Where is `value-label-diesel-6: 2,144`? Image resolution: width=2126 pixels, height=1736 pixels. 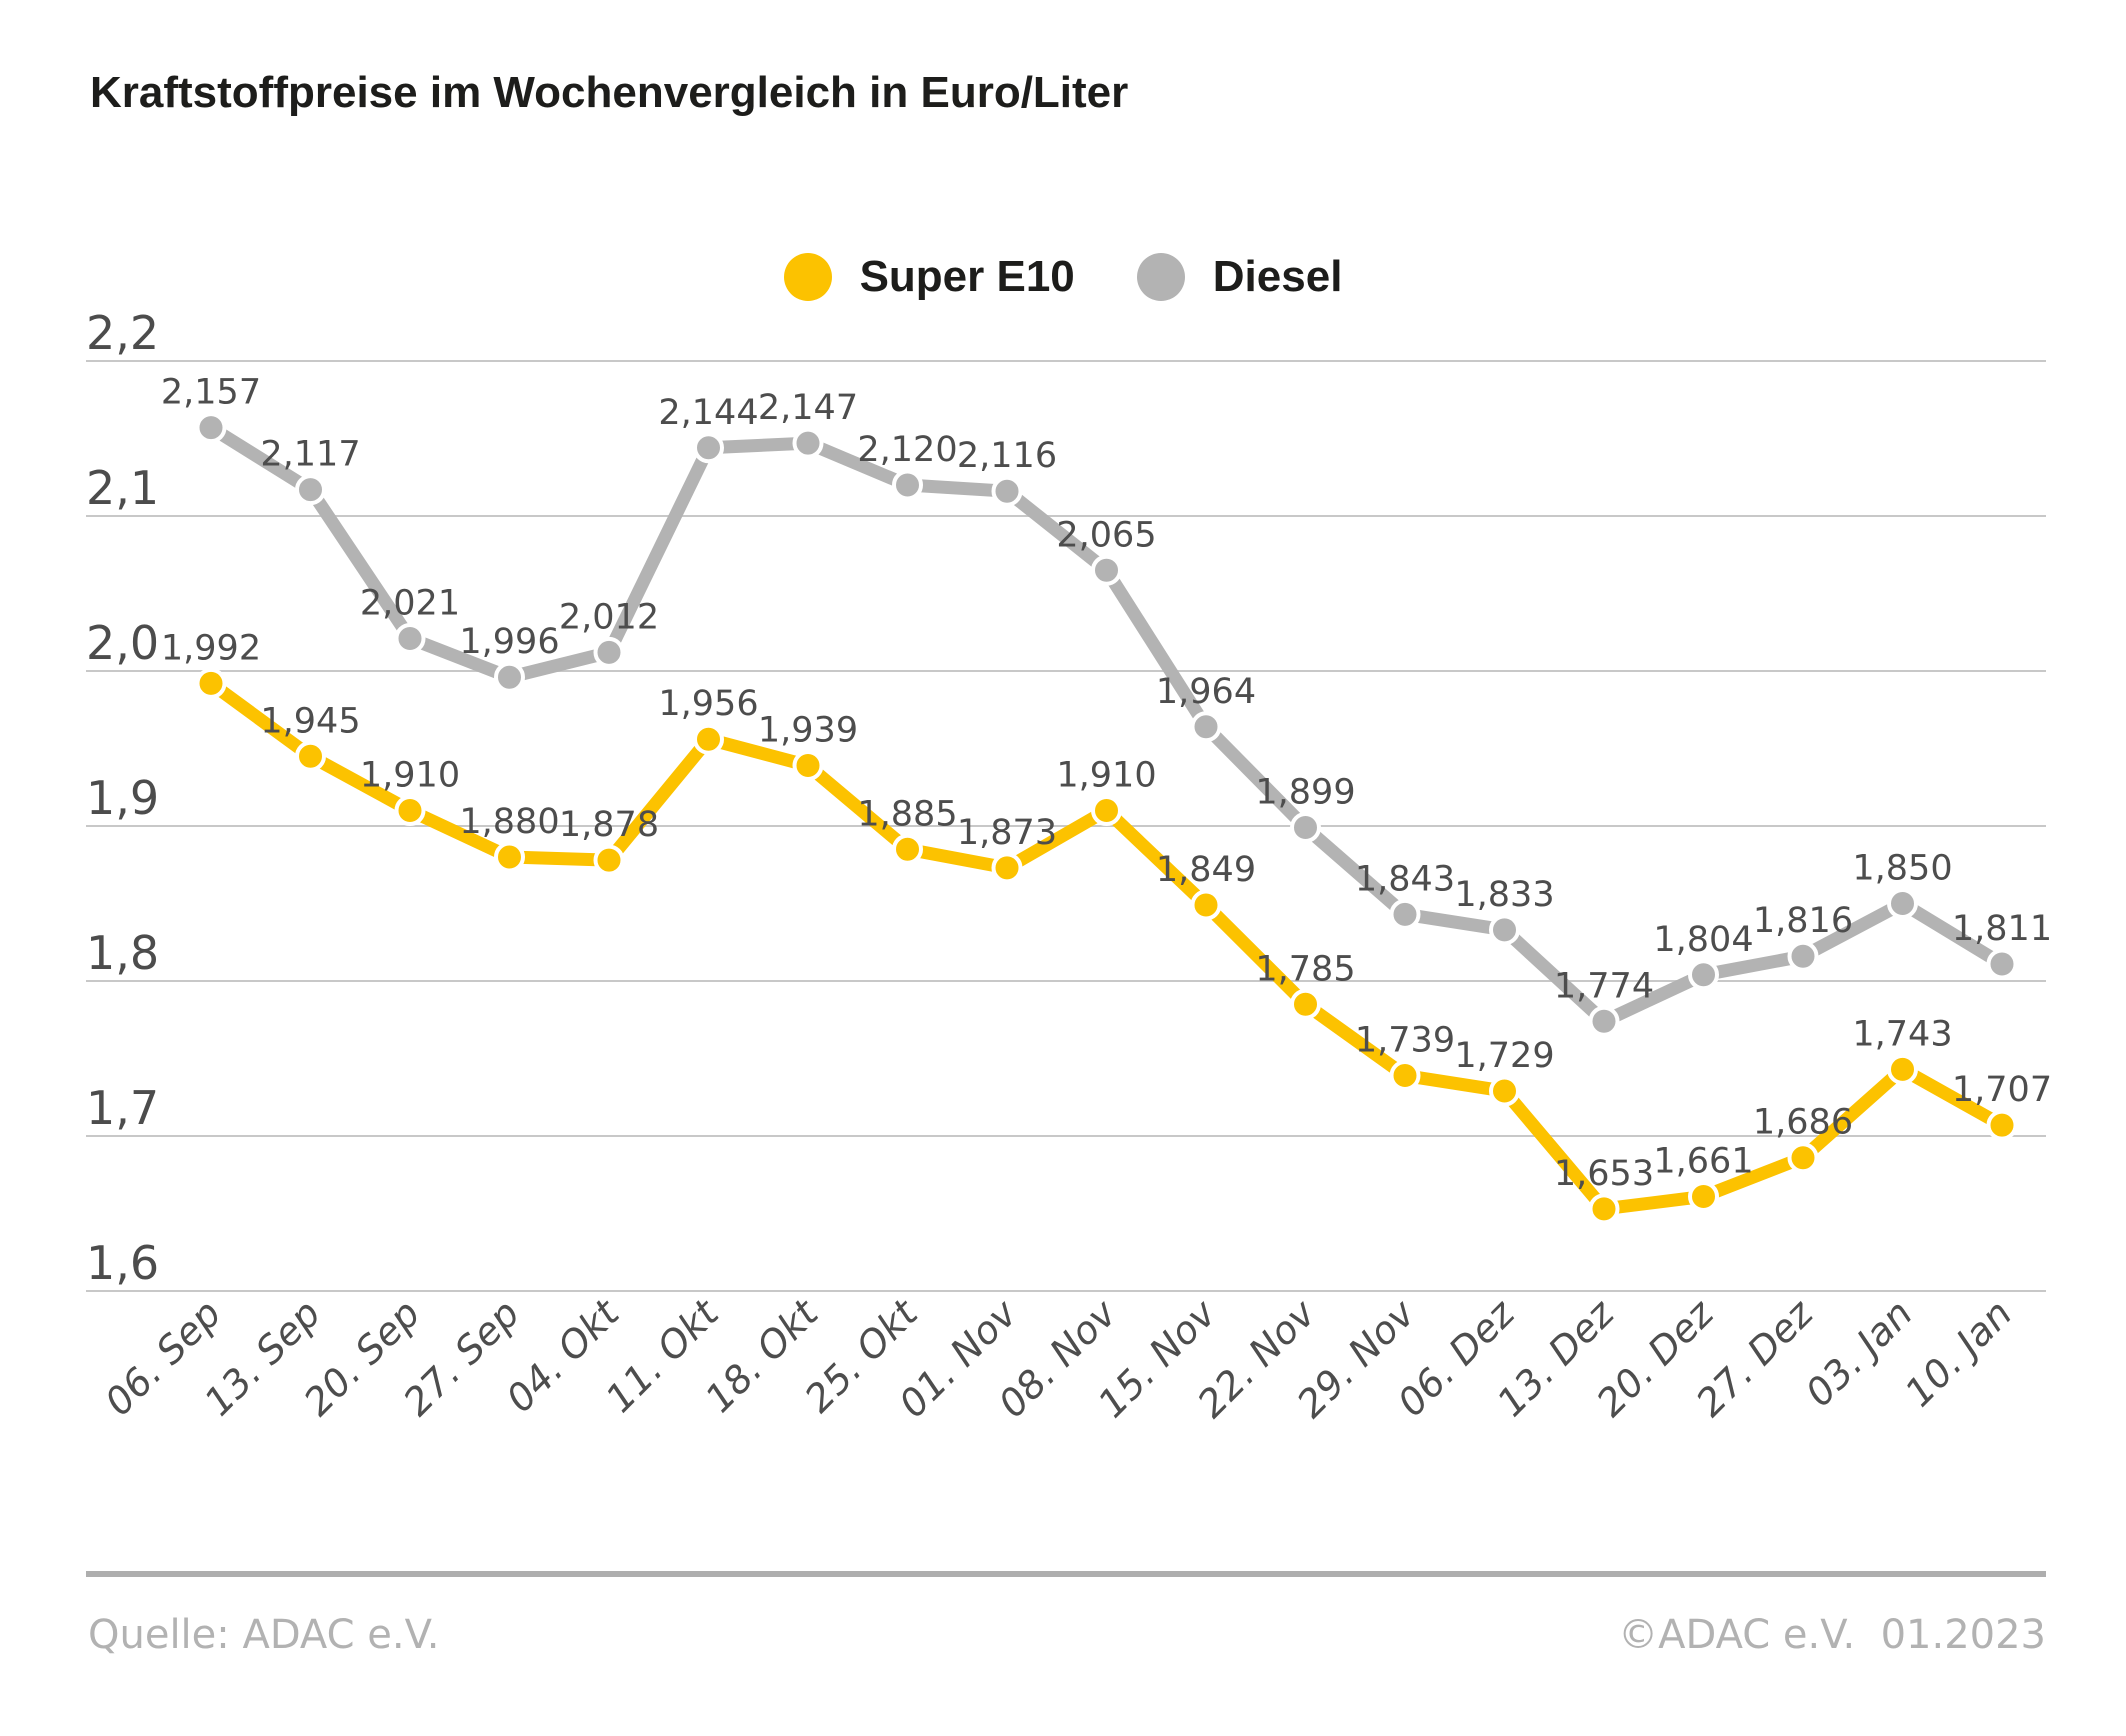
value-label-diesel-6: 2,144 is located at coordinates (708, 413).